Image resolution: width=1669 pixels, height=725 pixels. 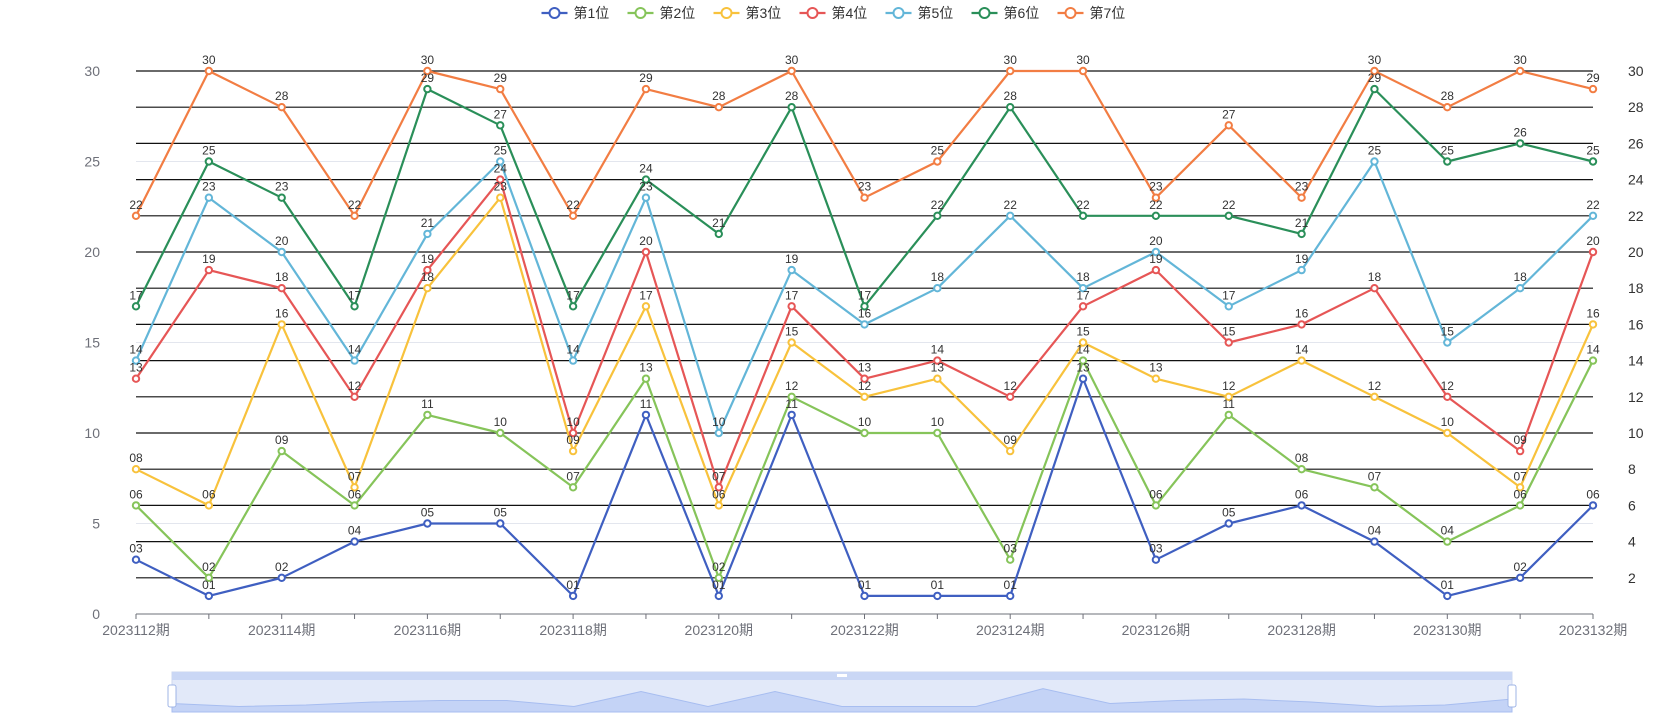 I want to click on data-label: 15, so click(x=1229, y=332).